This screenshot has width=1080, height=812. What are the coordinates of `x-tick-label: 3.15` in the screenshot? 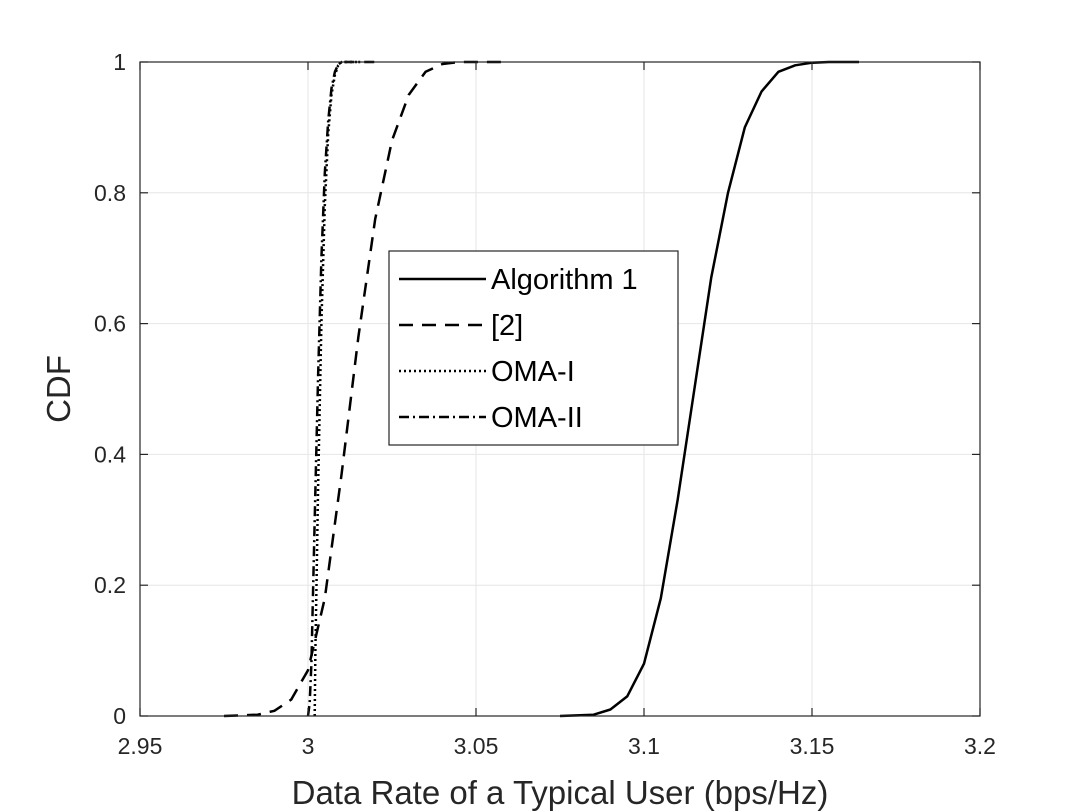 It's located at (812, 746).